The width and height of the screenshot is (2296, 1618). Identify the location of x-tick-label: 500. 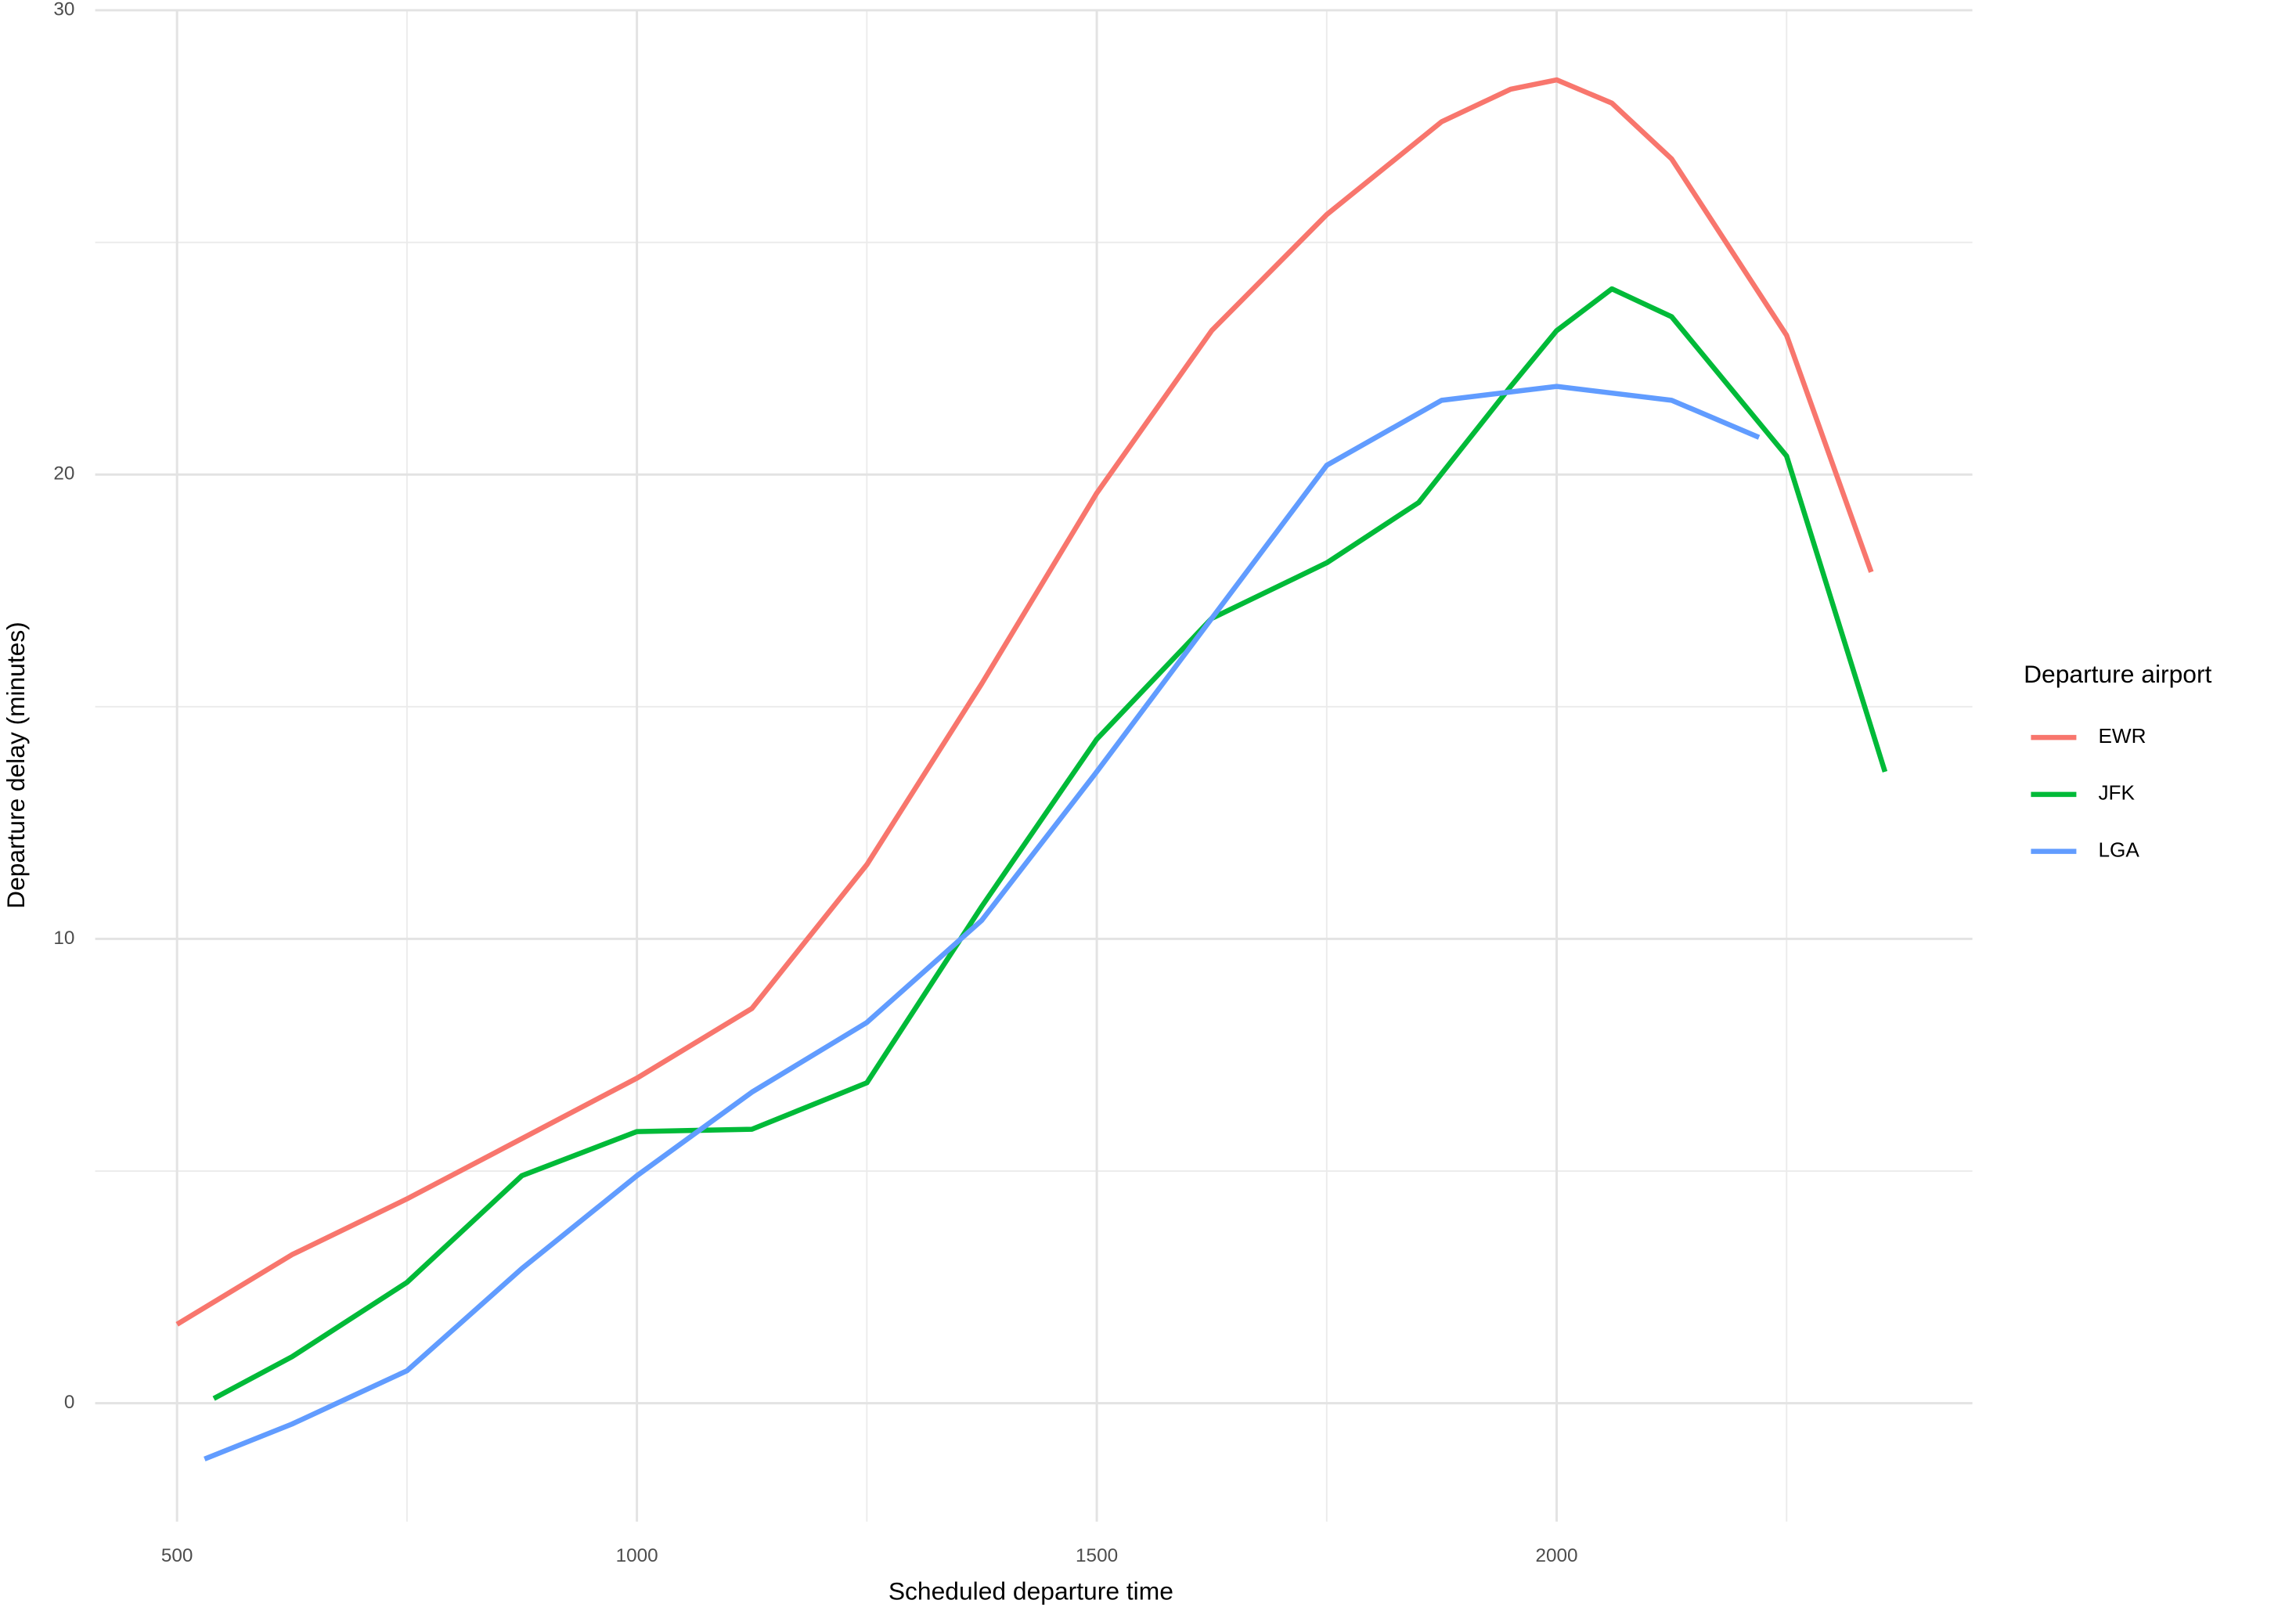
(177, 1555).